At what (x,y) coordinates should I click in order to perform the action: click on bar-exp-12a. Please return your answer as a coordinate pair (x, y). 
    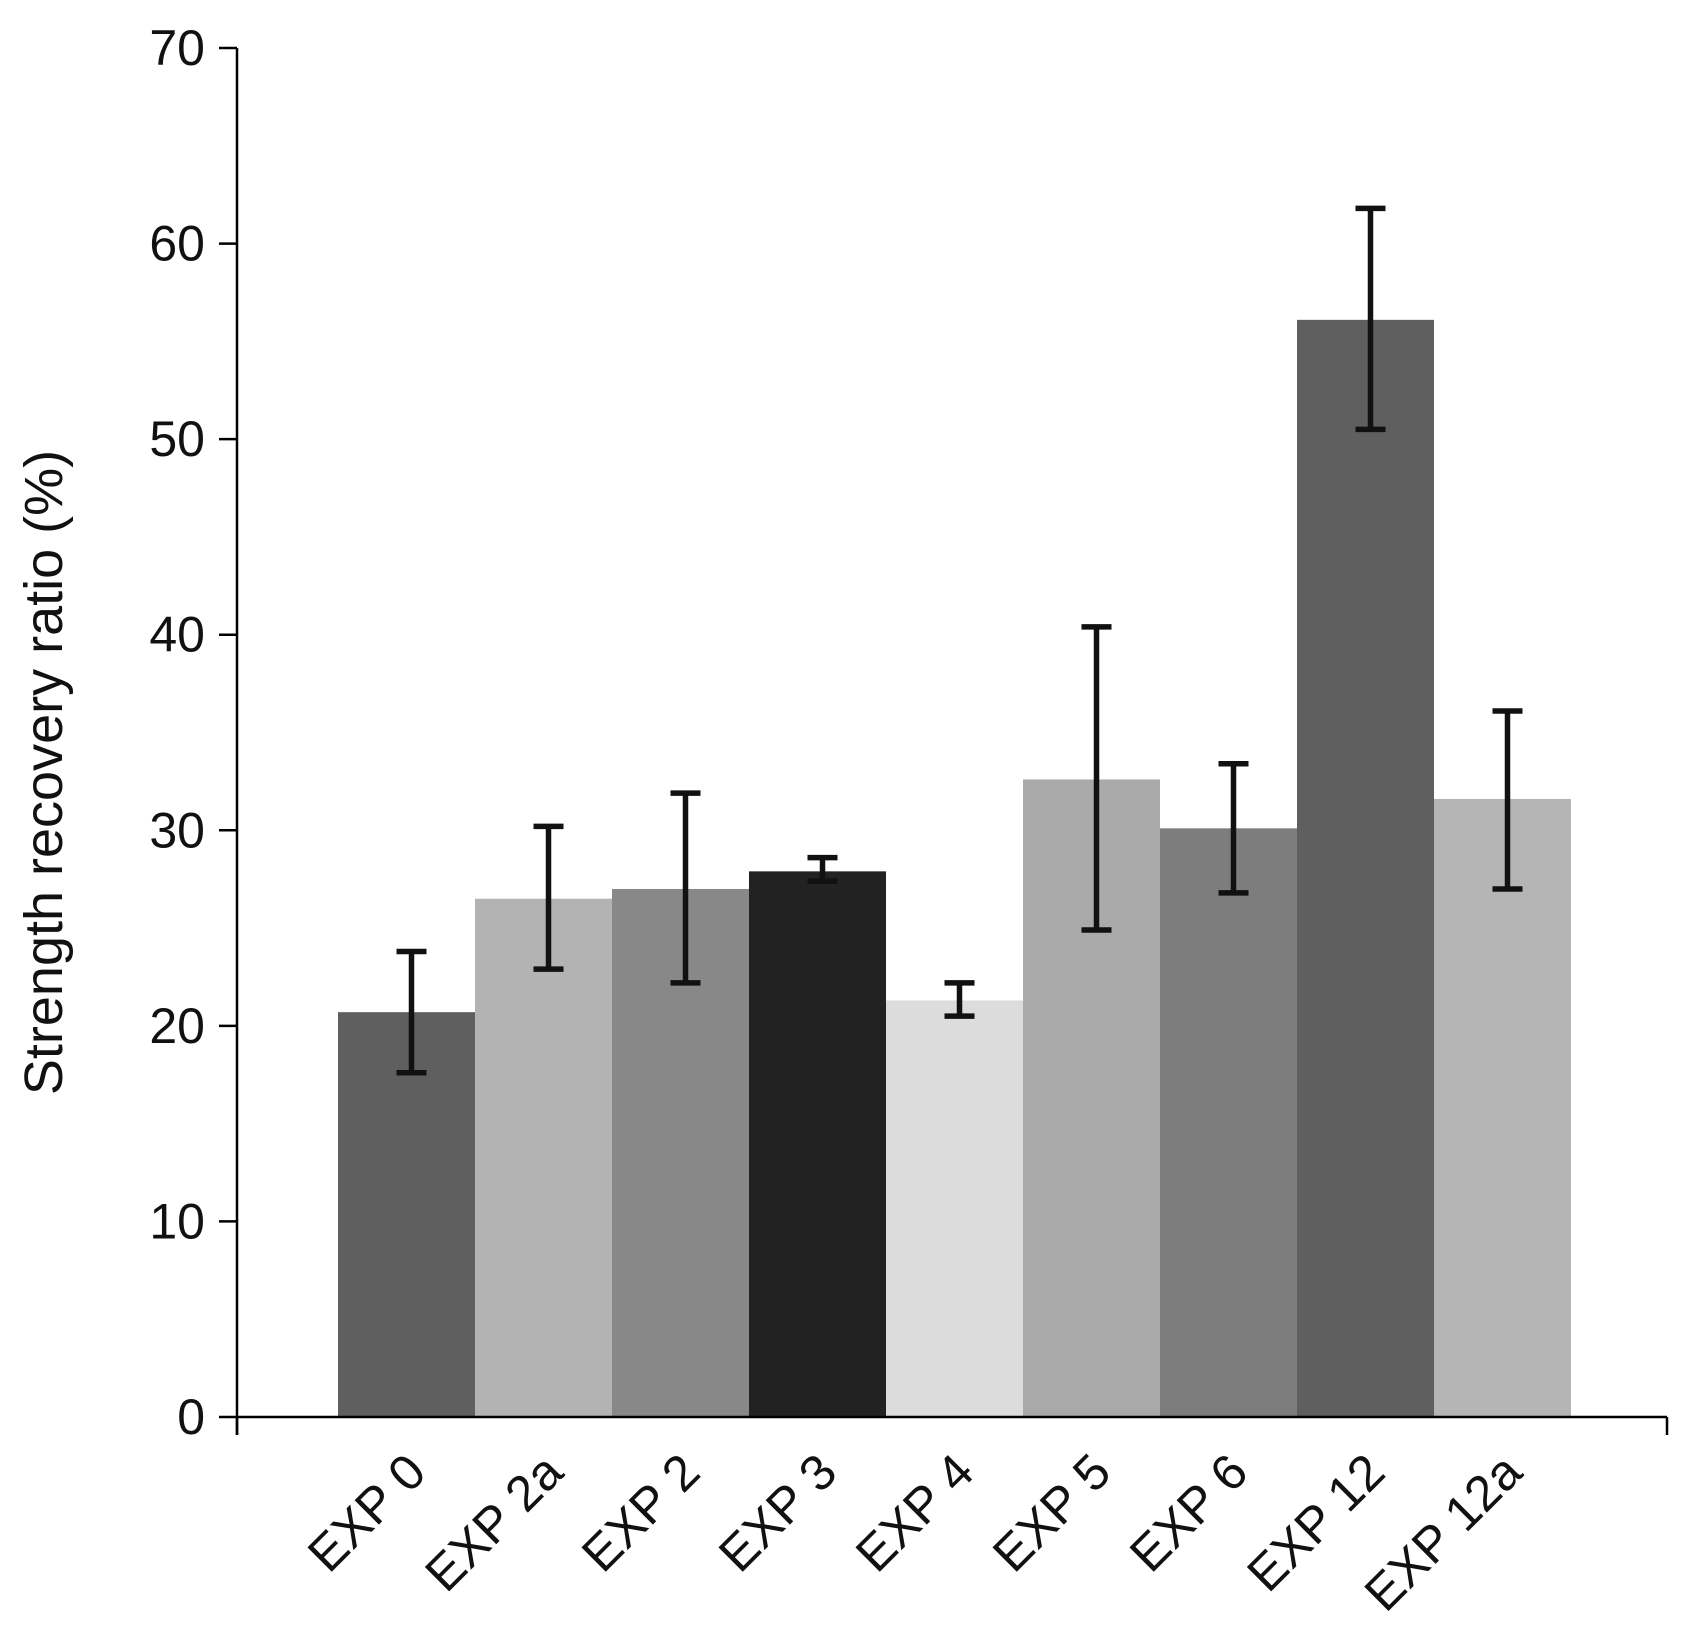
    Looking at the image, I should click on (1502, 1107).